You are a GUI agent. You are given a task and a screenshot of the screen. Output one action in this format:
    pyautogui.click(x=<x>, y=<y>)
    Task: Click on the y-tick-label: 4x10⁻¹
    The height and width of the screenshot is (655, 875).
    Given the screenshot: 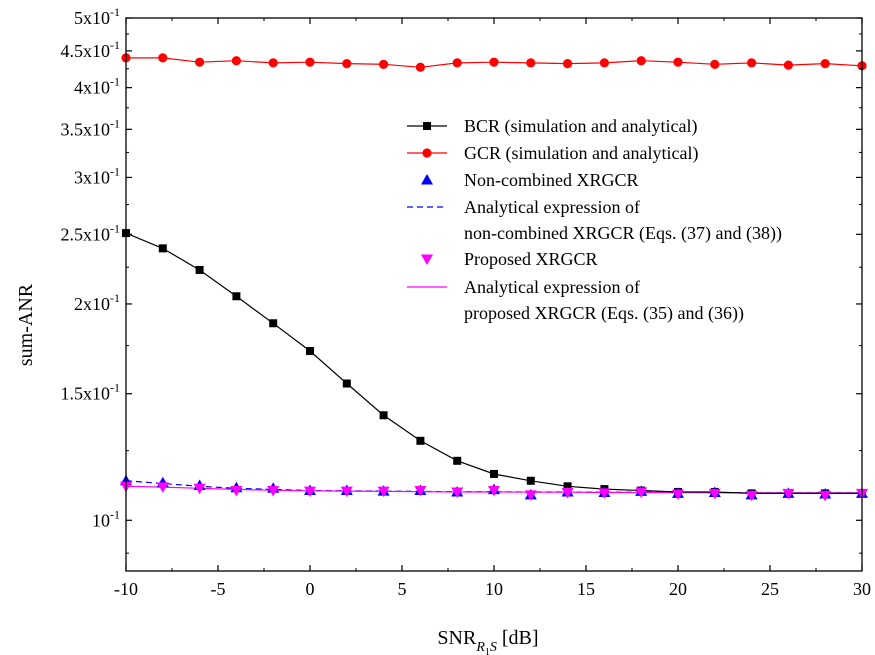 What is the action you would take?
    pyautogui.click(x=97, y=86)
    